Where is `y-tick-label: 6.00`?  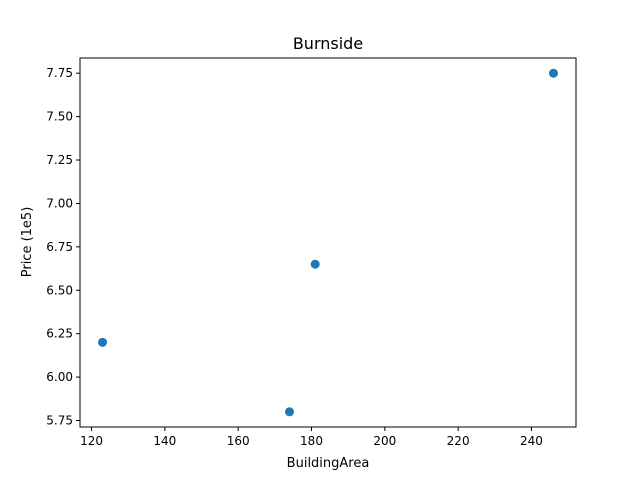
y-tick-label: 6.00 is located at coordinates (59, 377).